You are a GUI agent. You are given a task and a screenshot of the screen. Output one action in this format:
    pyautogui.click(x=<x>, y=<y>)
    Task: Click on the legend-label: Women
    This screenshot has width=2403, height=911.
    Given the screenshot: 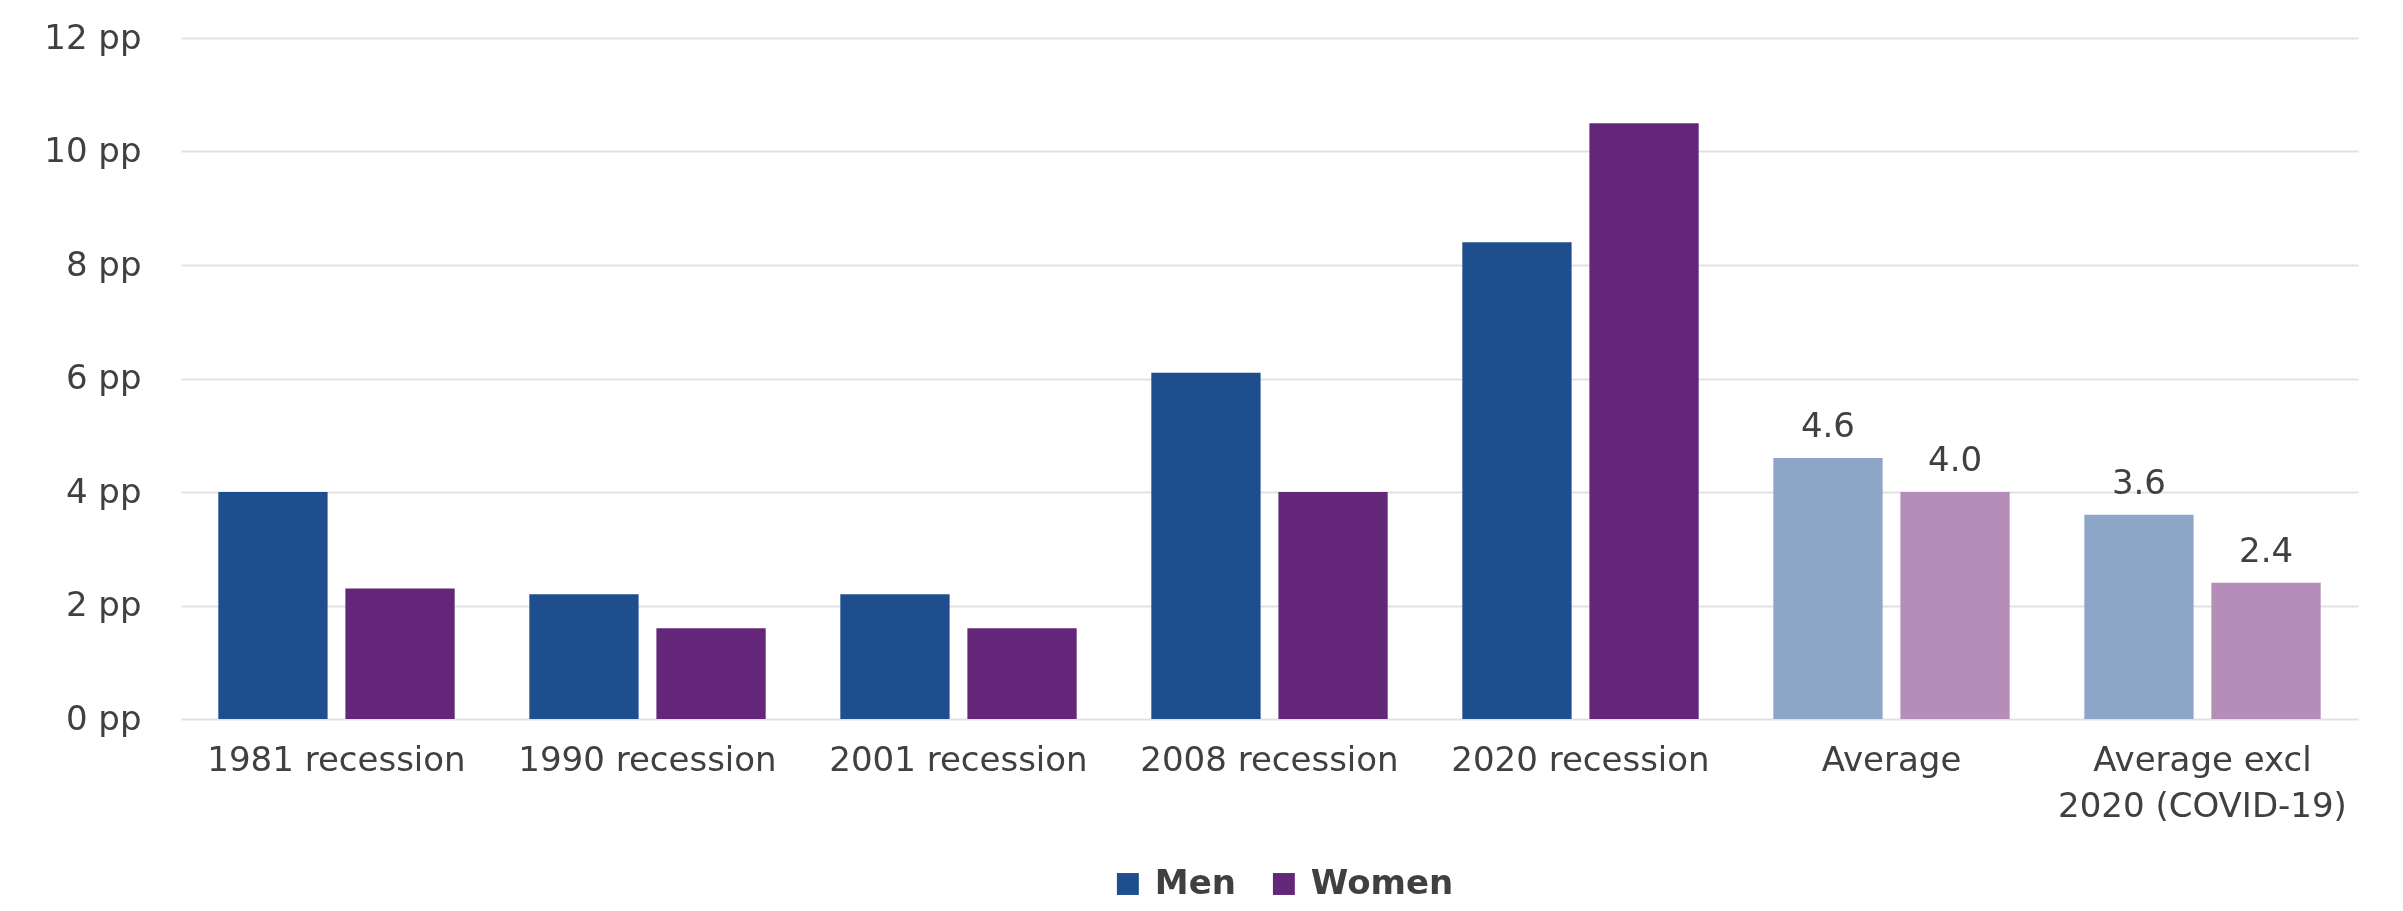 What is the action you would take?
    pyautogui.click(x=1382, y=882)
    